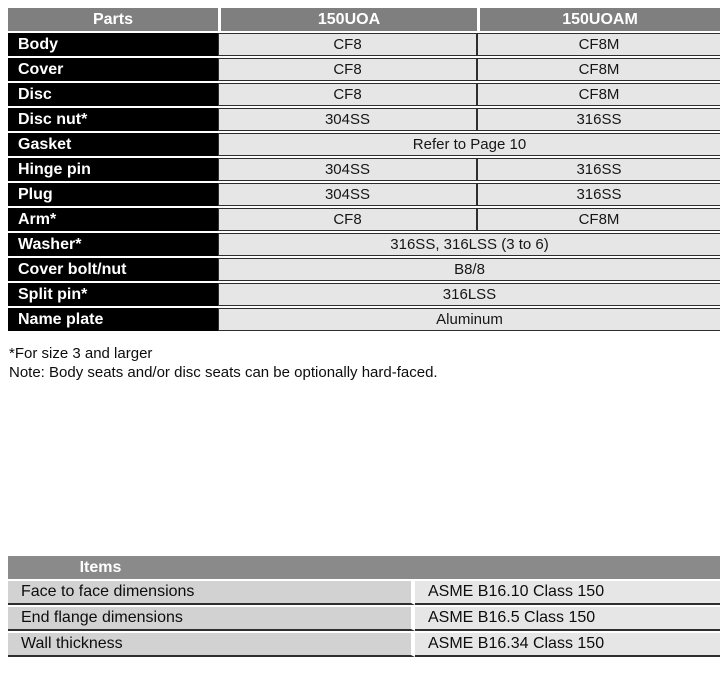 The image size is (720, 679). Describe the element at coordinates (113, 169) in the screenshot. I see `part-name-cell: Hinge pin` at that location.